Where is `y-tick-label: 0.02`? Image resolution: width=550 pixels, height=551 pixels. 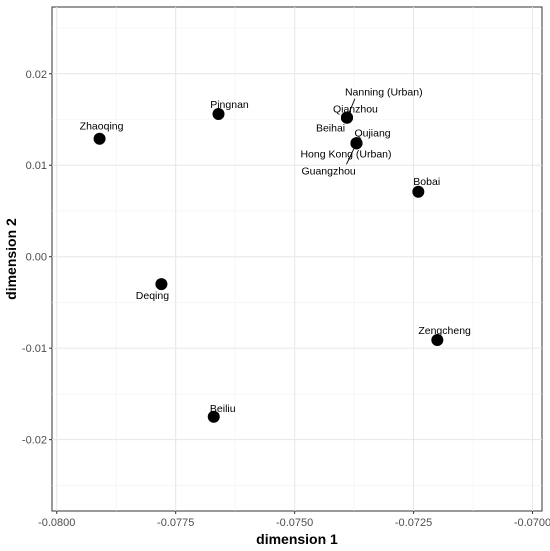
y-tick-label: 0.02 is located at coordinates (36, 75).